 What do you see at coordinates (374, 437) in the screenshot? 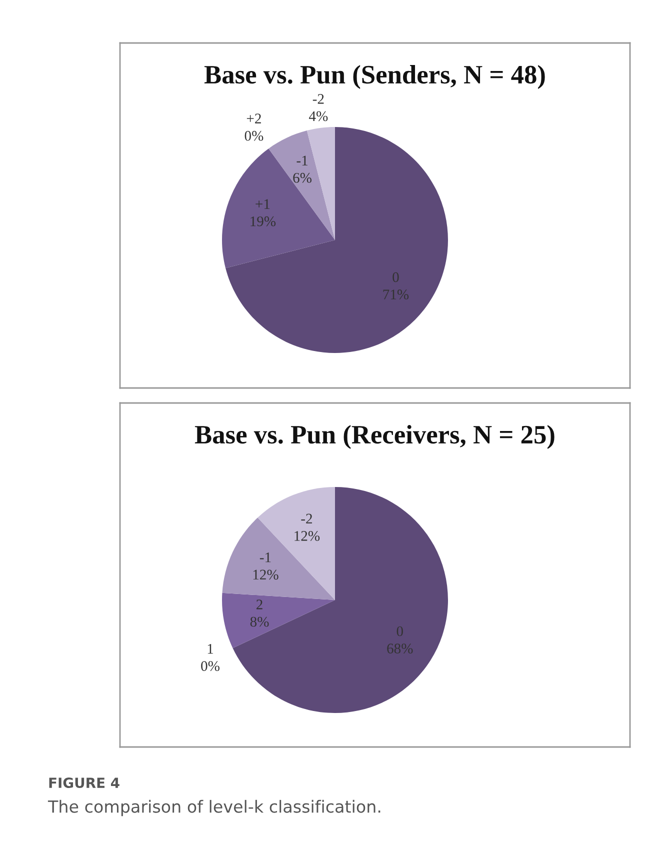
I see `chart-title: Base vs. Pun (Receivers, N = 25)` at bounding box center [374, 437].